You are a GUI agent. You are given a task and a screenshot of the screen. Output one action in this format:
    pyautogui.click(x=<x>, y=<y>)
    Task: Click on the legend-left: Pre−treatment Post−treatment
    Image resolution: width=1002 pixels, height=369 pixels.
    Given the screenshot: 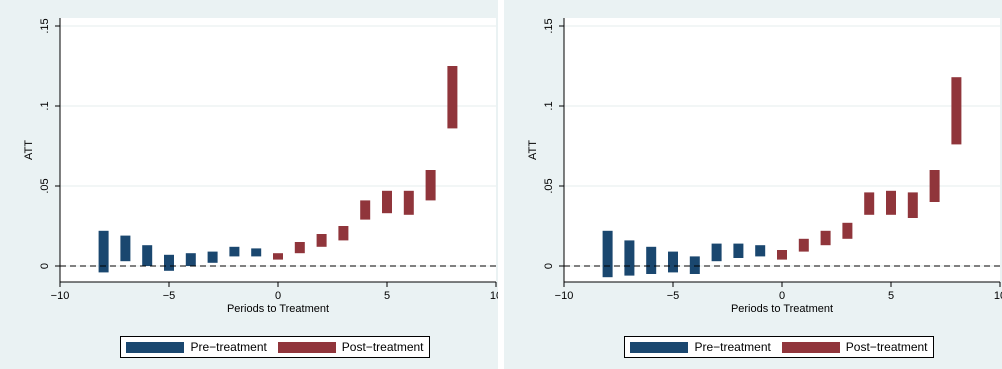 What is the action you would take?
    pyautogui.click(x=275, y=347)
    